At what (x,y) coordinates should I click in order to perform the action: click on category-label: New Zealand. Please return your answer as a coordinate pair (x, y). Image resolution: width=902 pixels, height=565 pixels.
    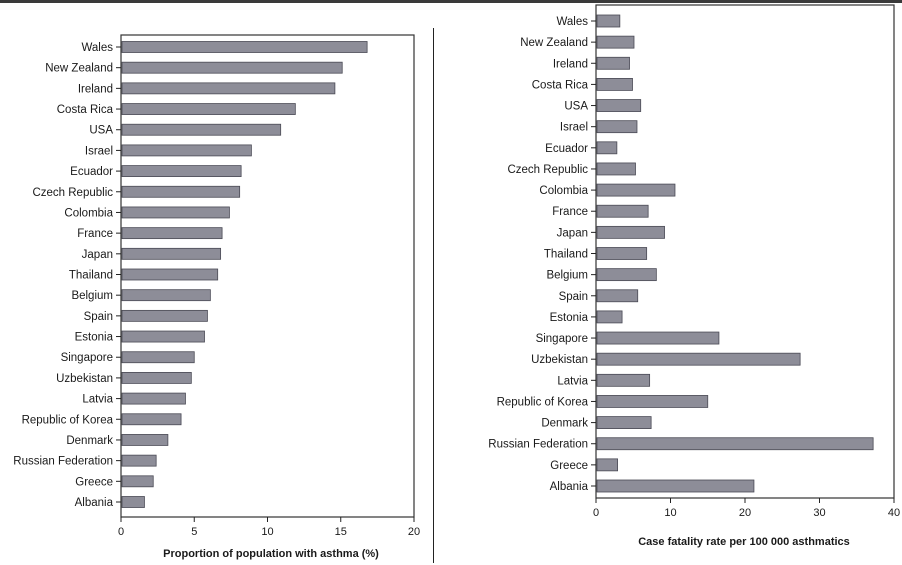
    Looking at the image, I should click on (554, 43).